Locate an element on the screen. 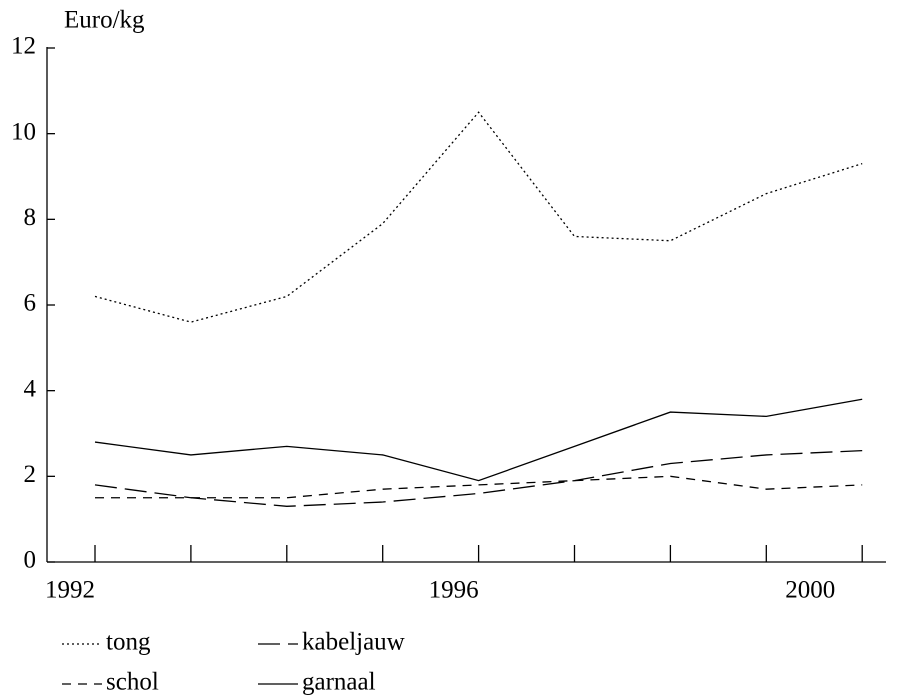  x-tick-label: 2000 is located at coordinates (810, 590).